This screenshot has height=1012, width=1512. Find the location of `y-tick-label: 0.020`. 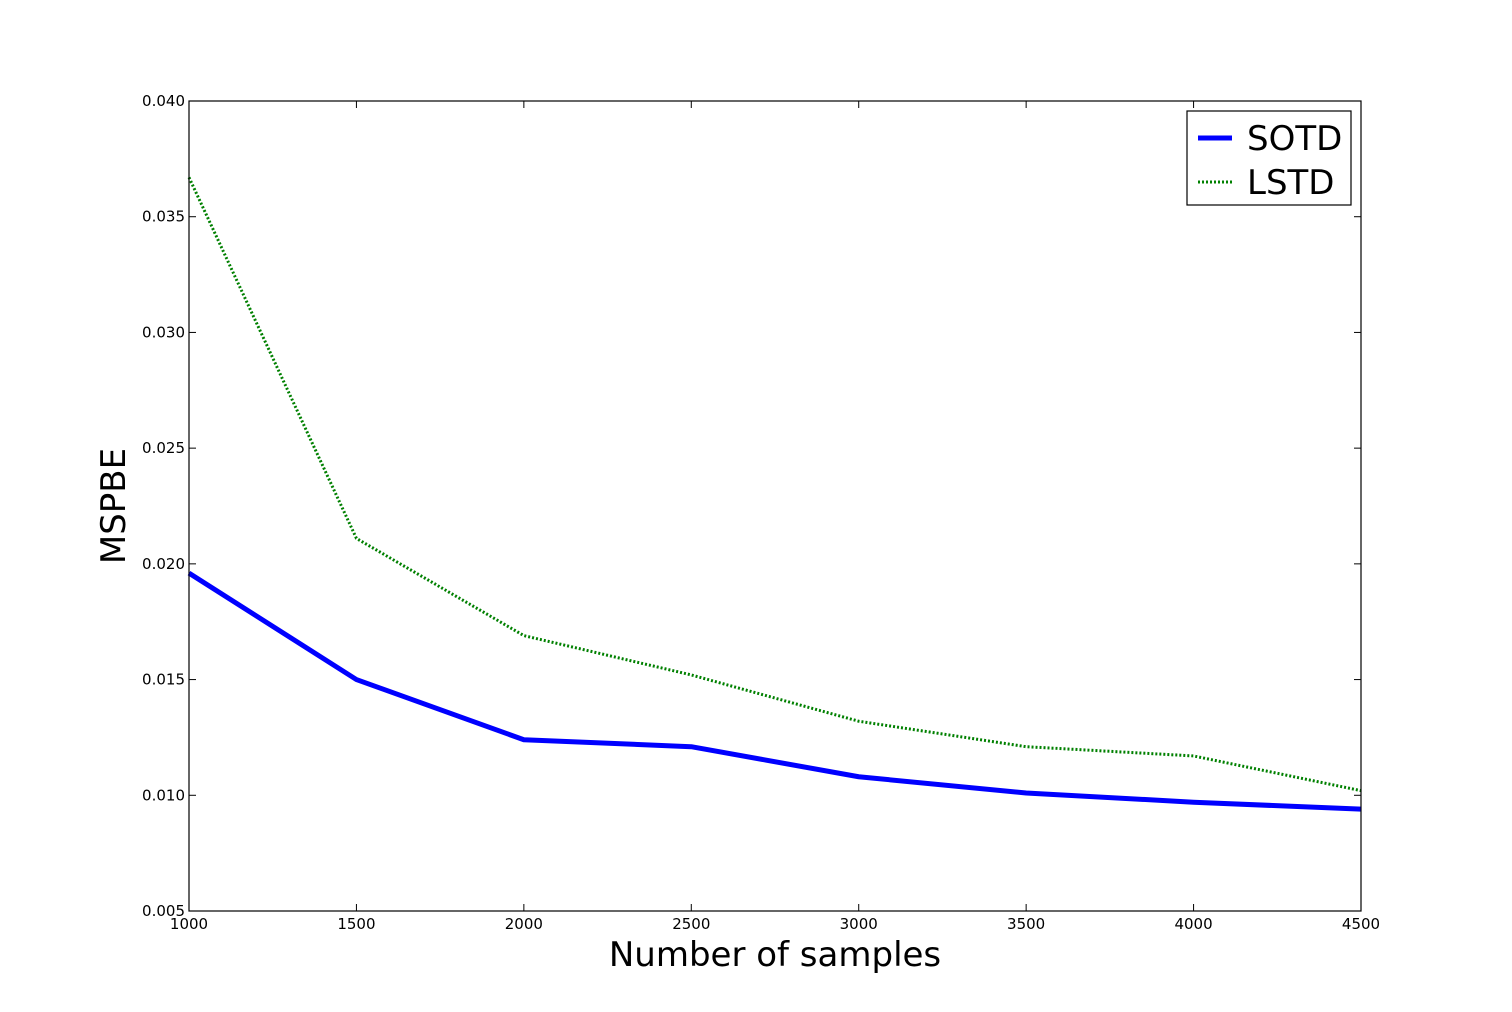

y-tick-label: 0.020 is located at coordinates (163, 564).